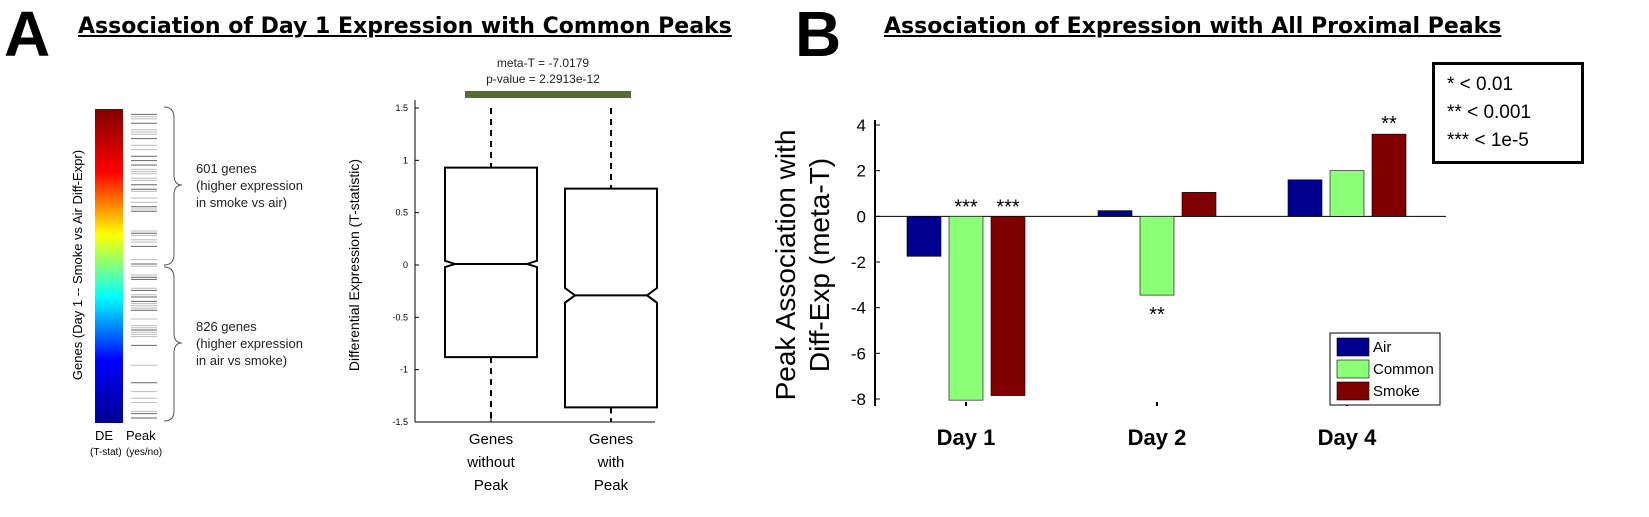 The width and height of the screenshot is (1649, 517). I want to click on bar-y-tick-label: -4, so click(858, 308).